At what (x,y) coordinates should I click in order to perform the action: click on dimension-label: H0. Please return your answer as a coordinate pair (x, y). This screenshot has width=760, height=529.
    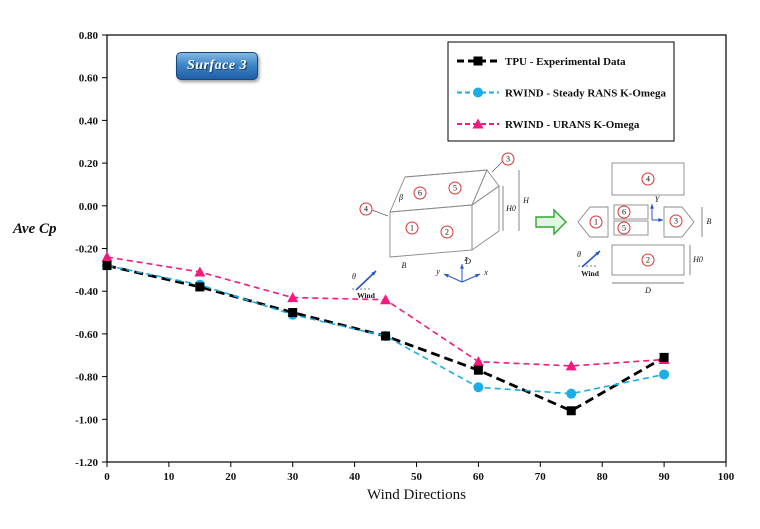
    Looking at the image, I should click on (697, 259).